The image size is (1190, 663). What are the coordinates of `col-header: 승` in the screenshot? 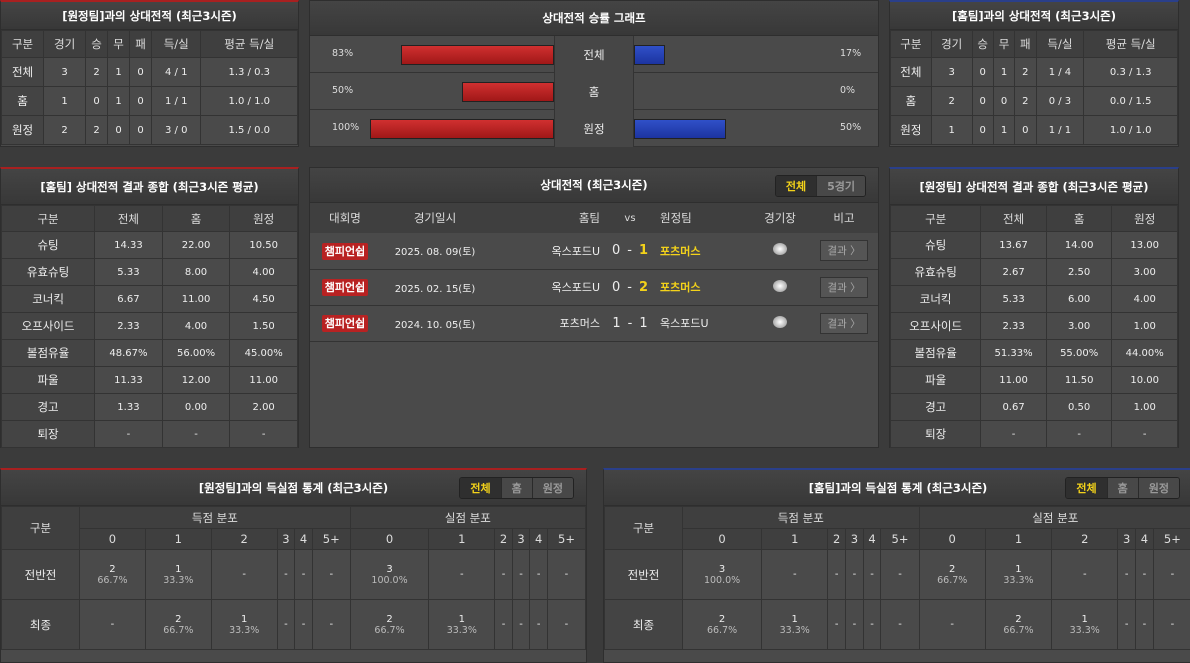 It's located at (97, 44).